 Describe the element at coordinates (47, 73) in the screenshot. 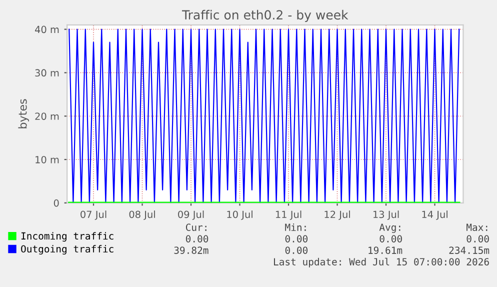

I see `y-tick-label: 30 m` at that location.